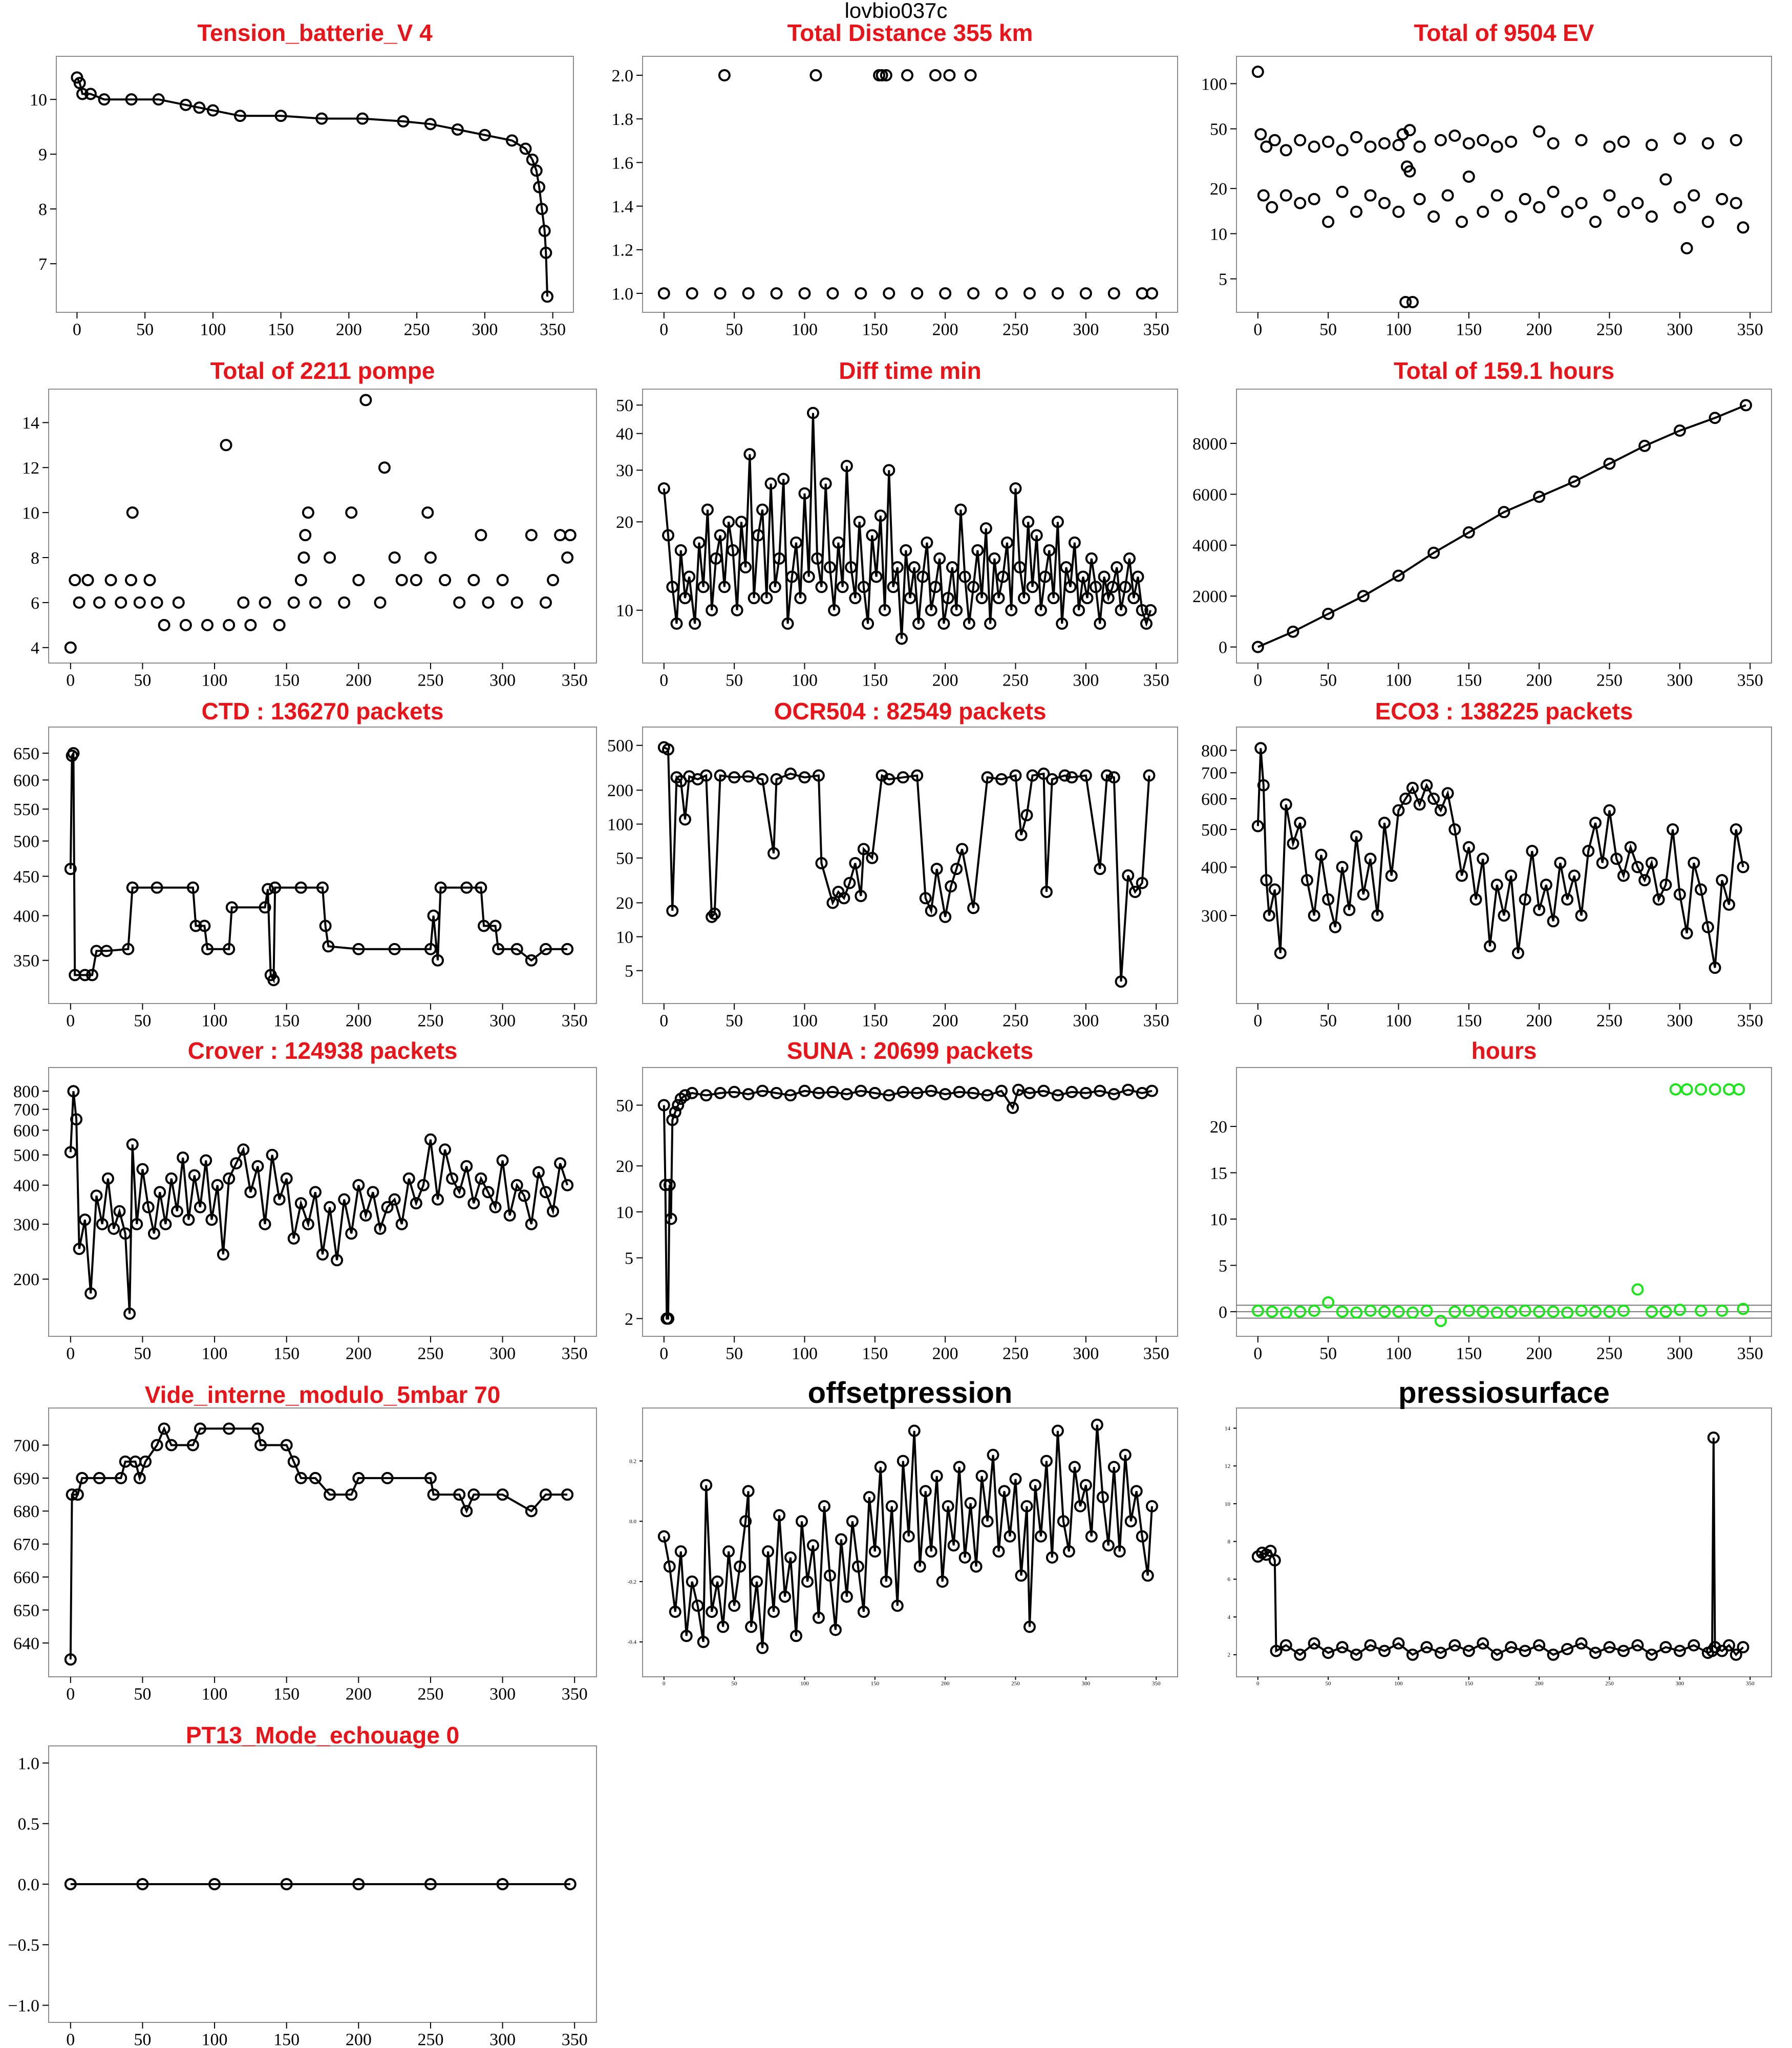 The image size is (1792, 2048). I want to click on x-tick-label: 50, so click(142, 1020).